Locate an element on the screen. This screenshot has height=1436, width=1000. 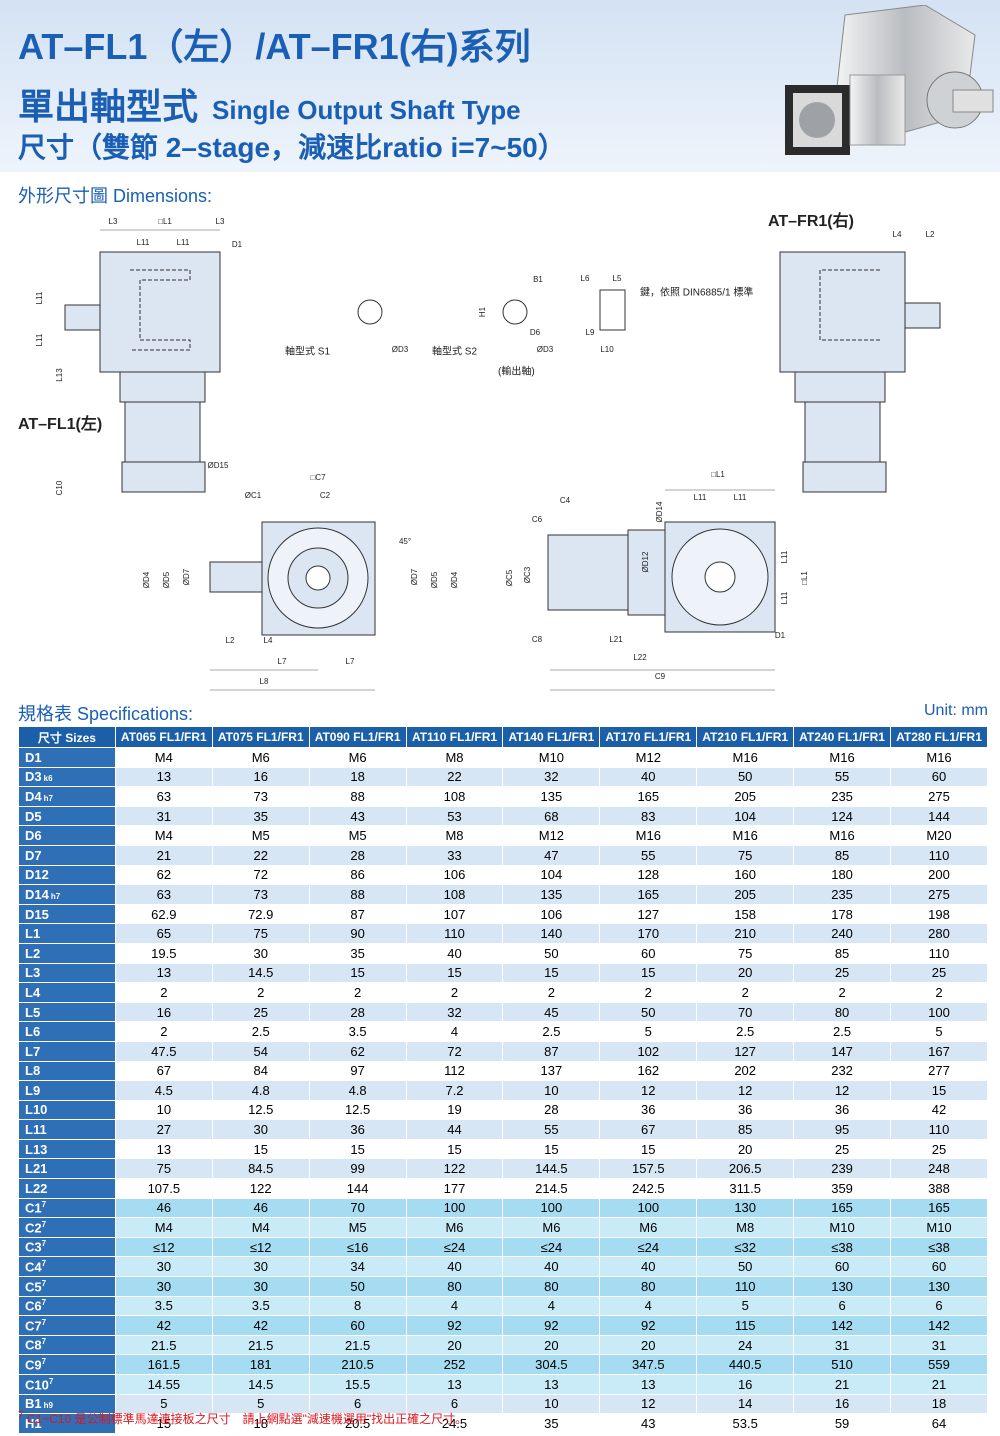
subtitle2: 尺寸（雙節 2–stage，減速比ratio i=7~50） is located at coordinates (292, 147).